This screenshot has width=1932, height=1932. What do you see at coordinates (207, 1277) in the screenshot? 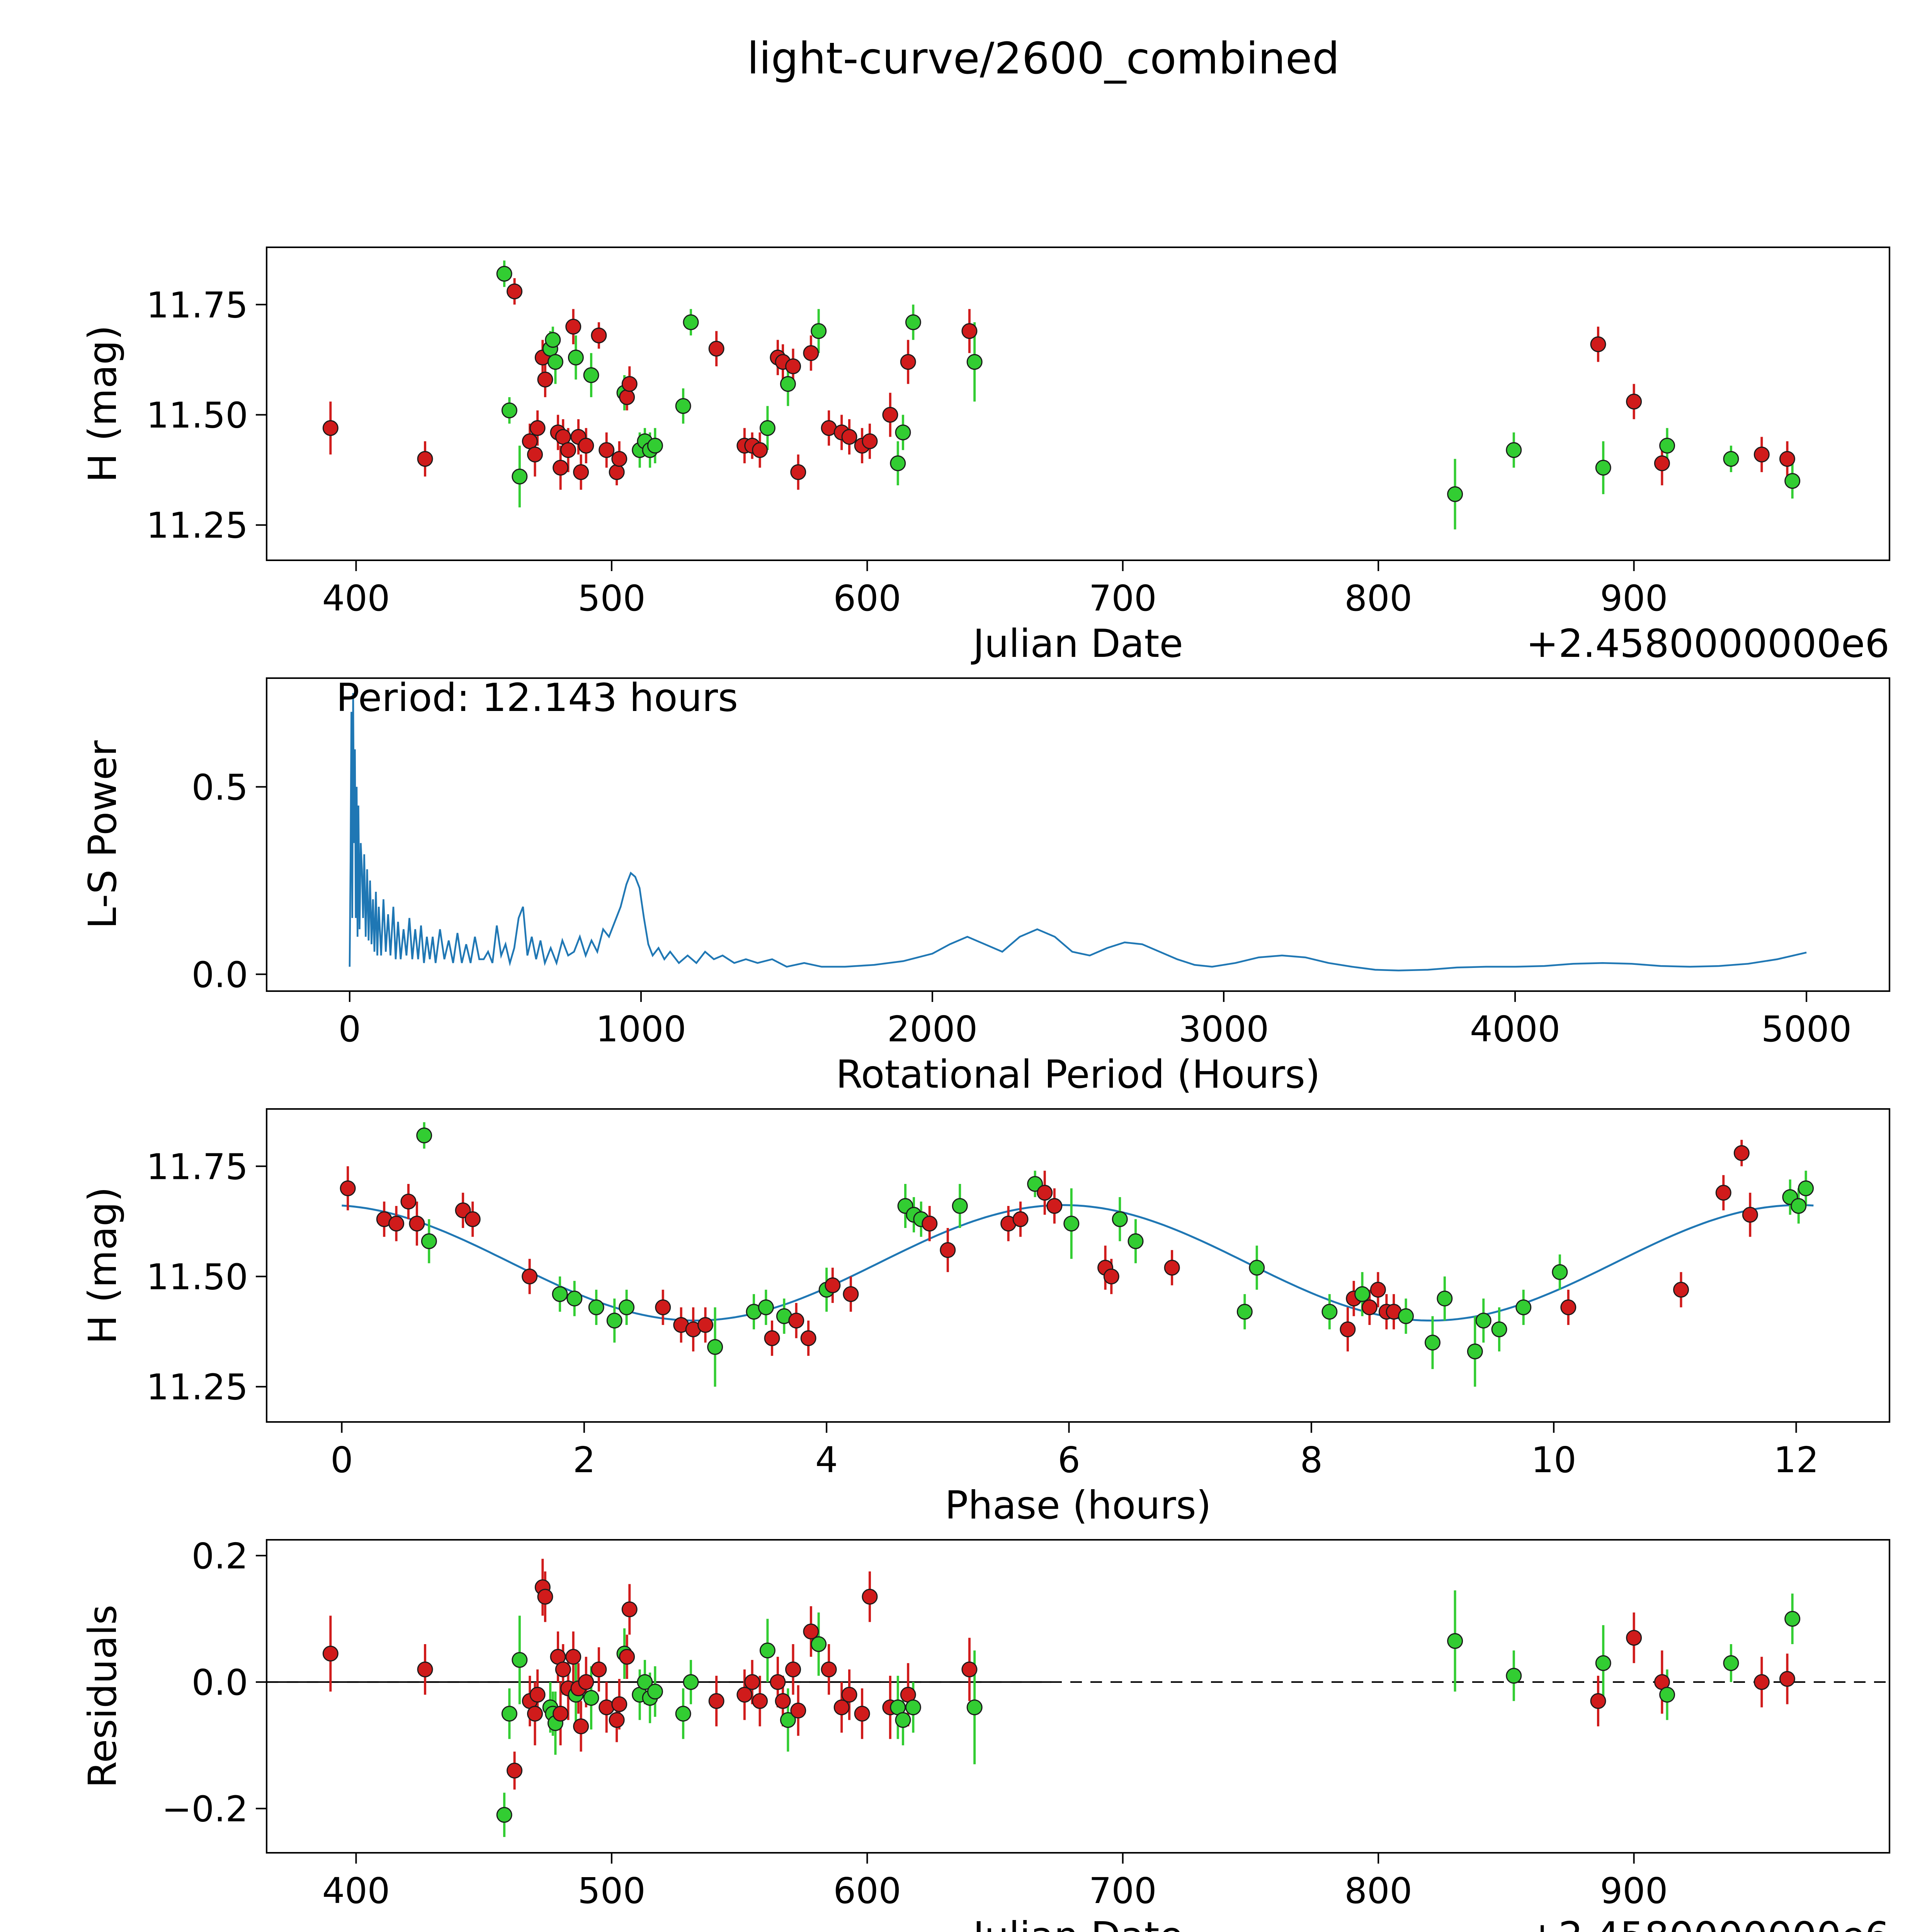
I see `y-axis-ticks: 11.25 11.50 11.75` at bounding box center [207, 1277].